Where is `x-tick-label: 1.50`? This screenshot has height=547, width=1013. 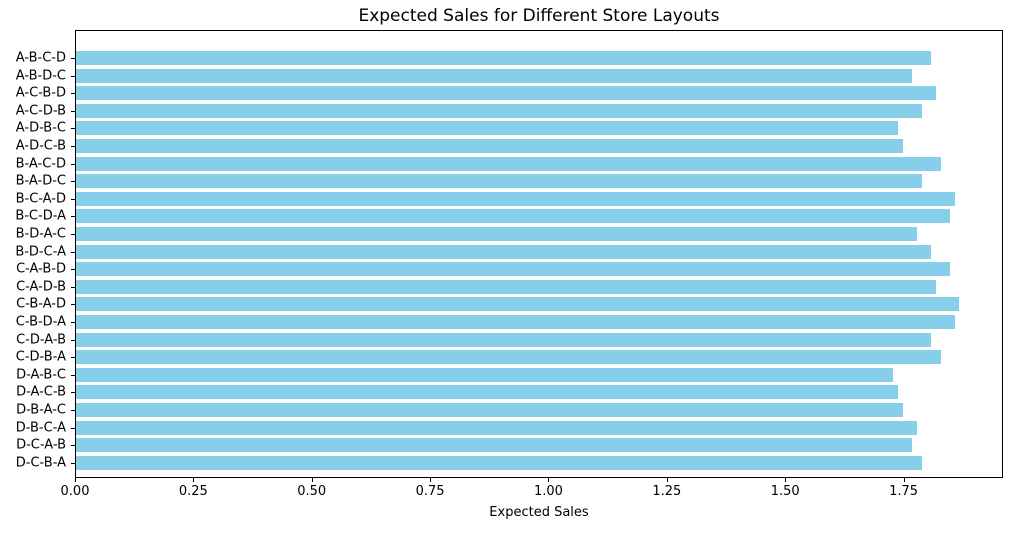 x-tick-label: 1.50 is located at coordinates (785, 491).